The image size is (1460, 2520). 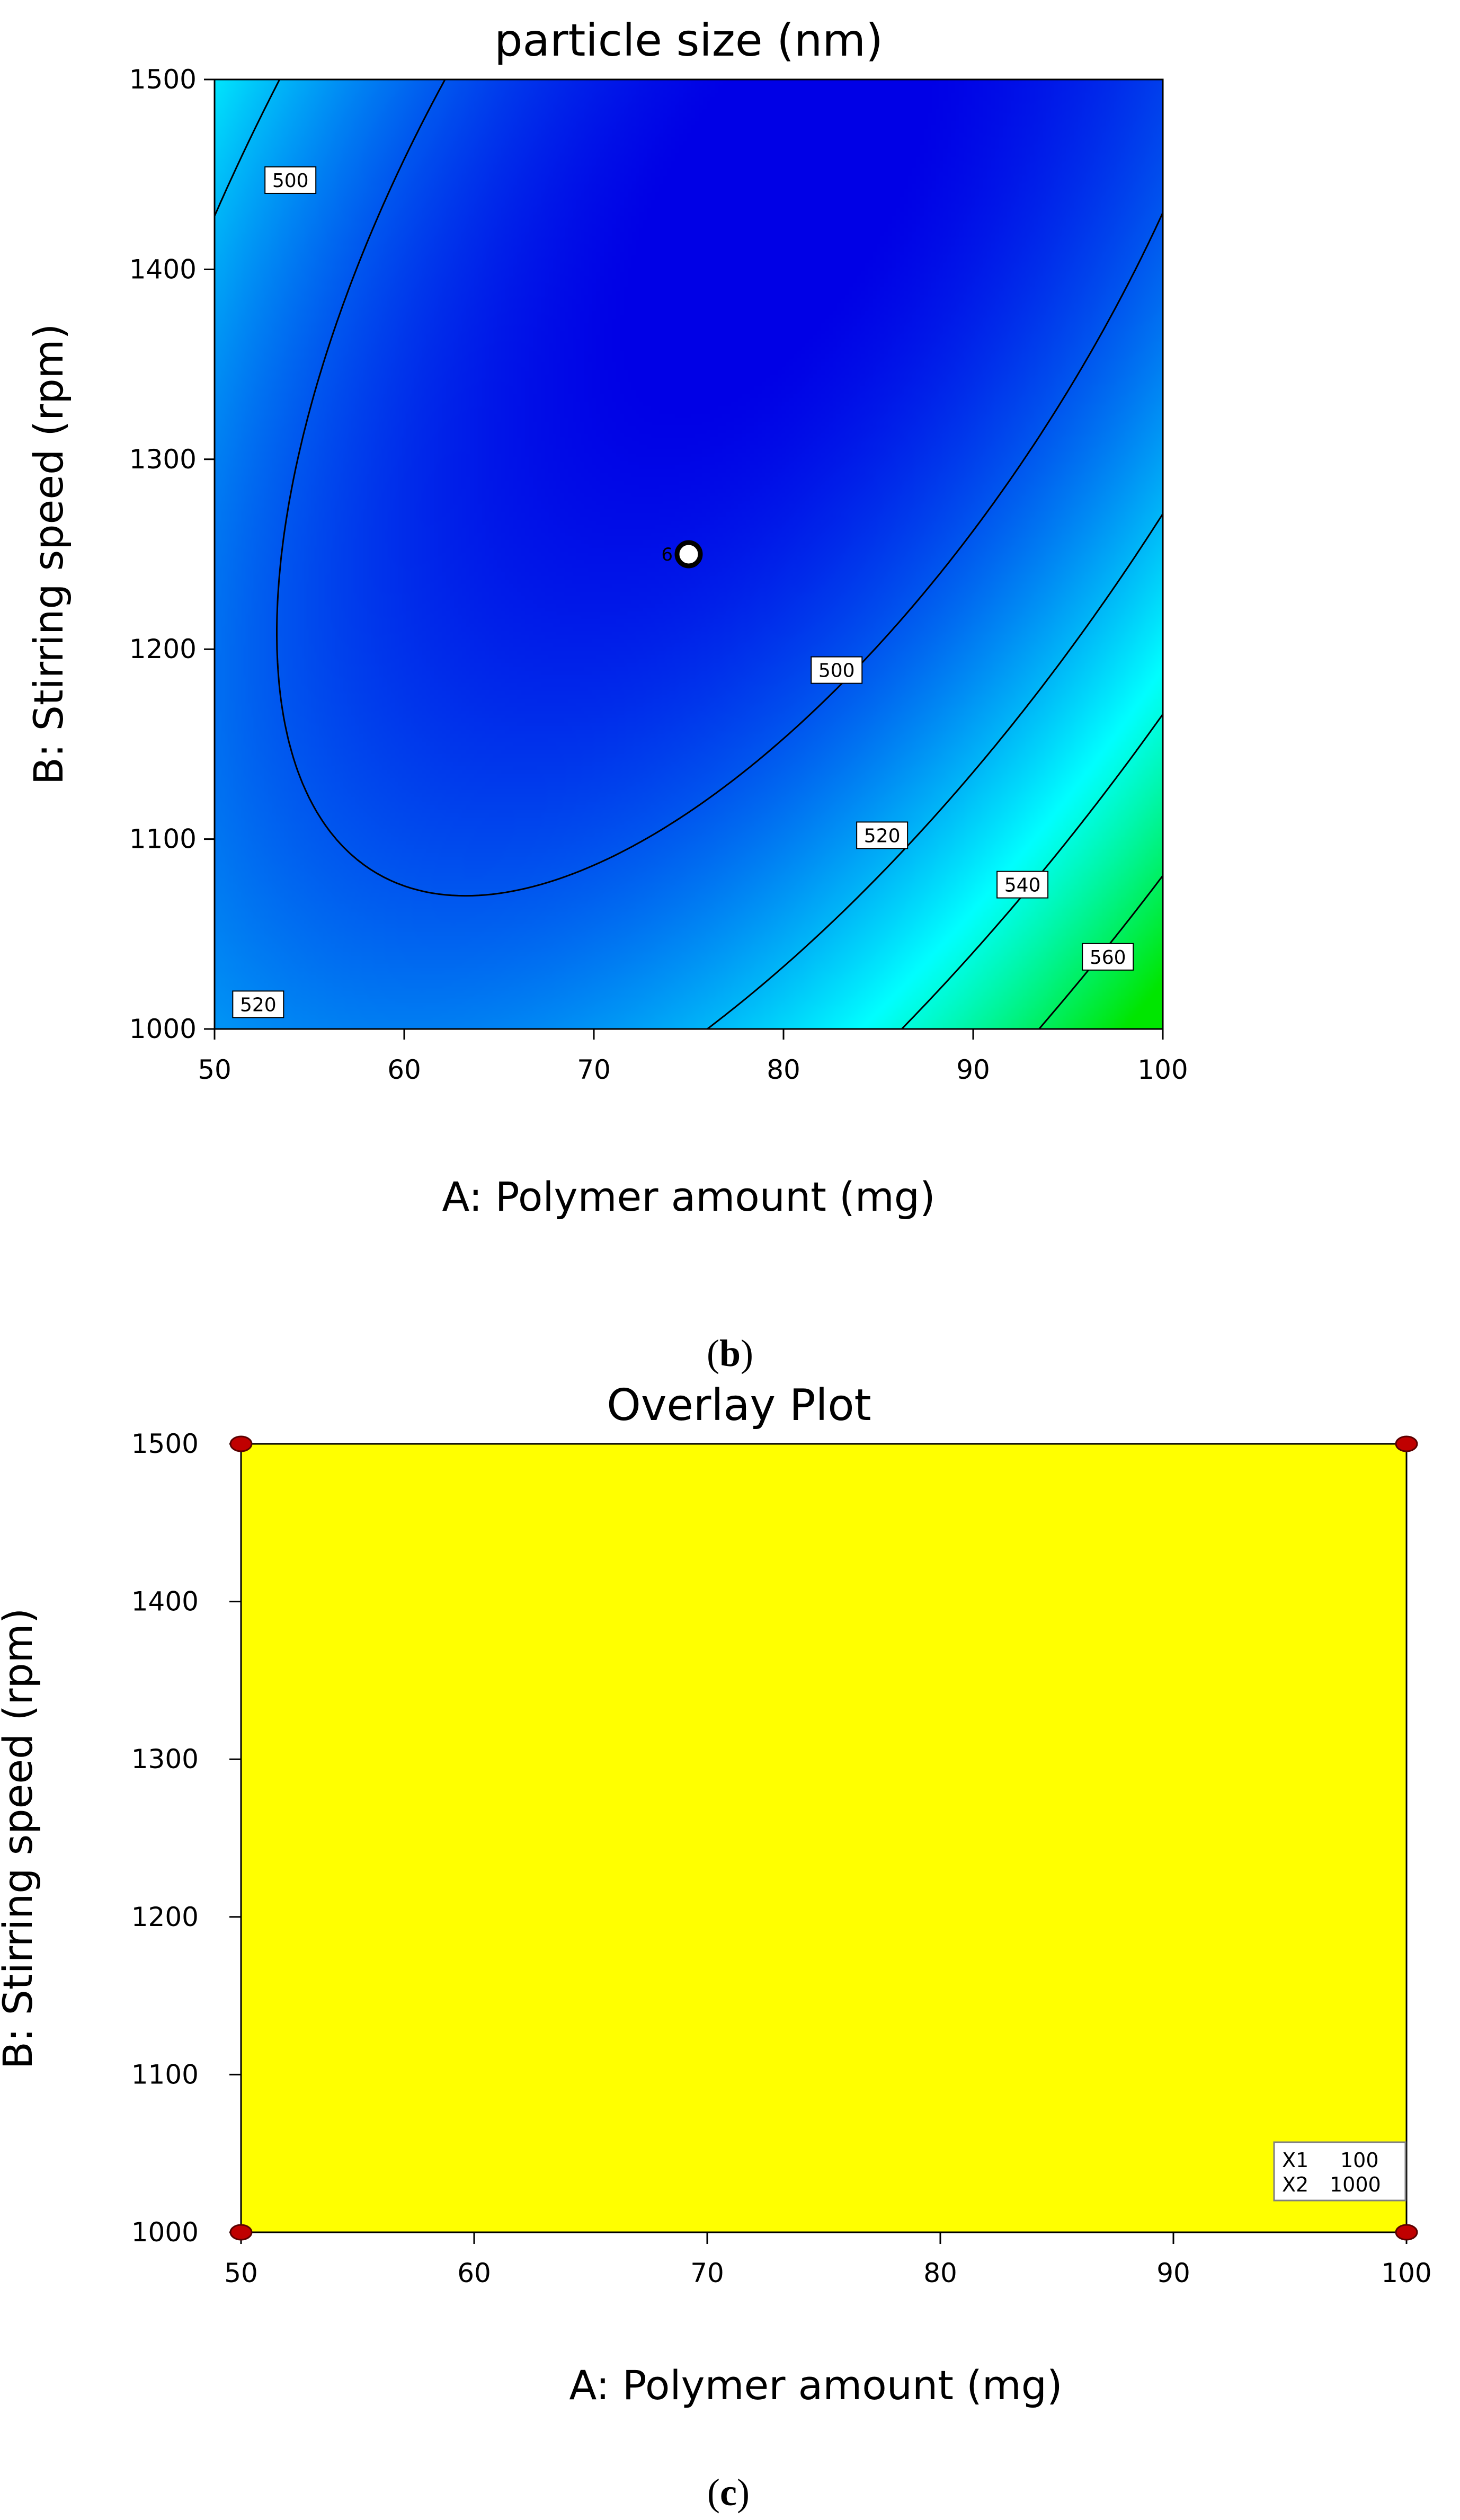 I want to click on chart2-x-axis: 50 60 70 80 90 100, so click(x=828, y=2260).